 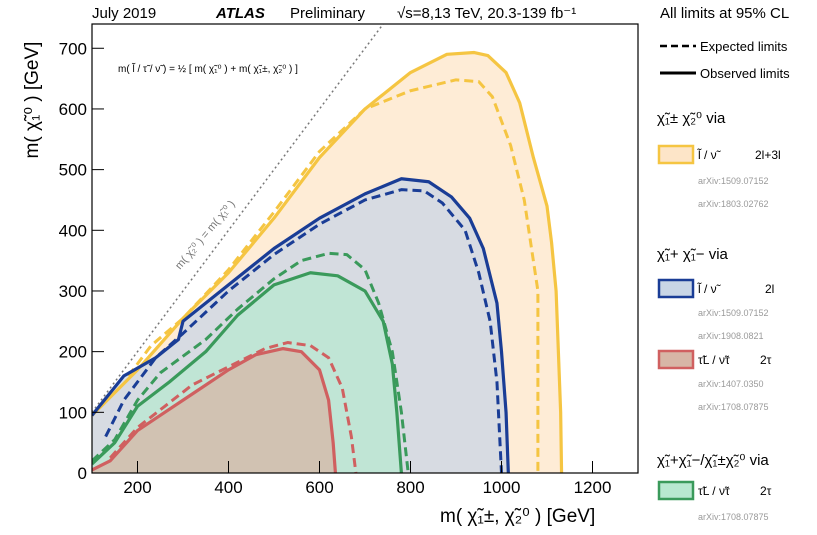 I want to click on y-tick-label: 600, so click(x=73, y=109).